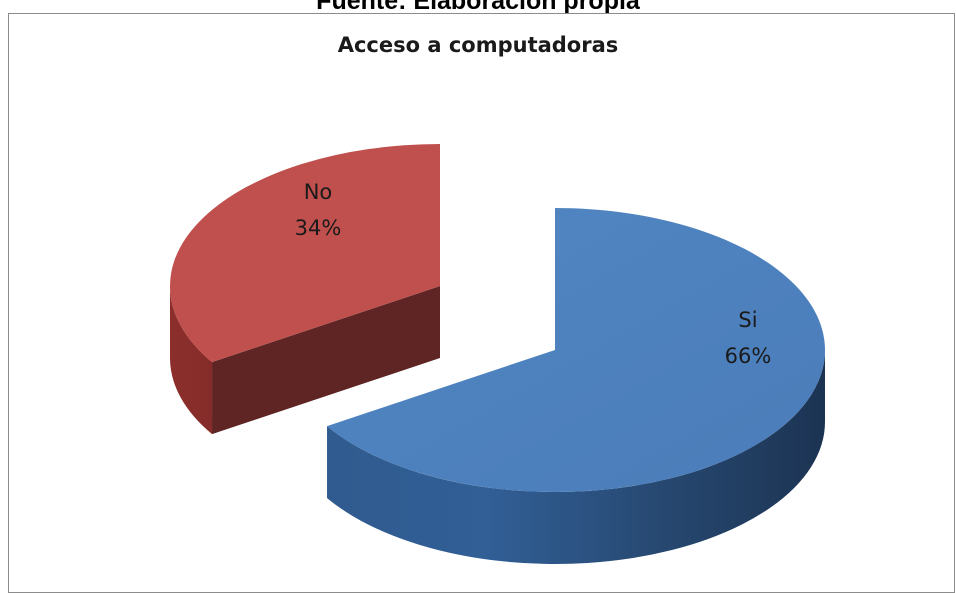 The height and width of the screenshot is (593, 956). Describe the element at coordinates (478, 7) in the screenshot. I see `figure-caption: Fuente: Elaboración propia` at that location.